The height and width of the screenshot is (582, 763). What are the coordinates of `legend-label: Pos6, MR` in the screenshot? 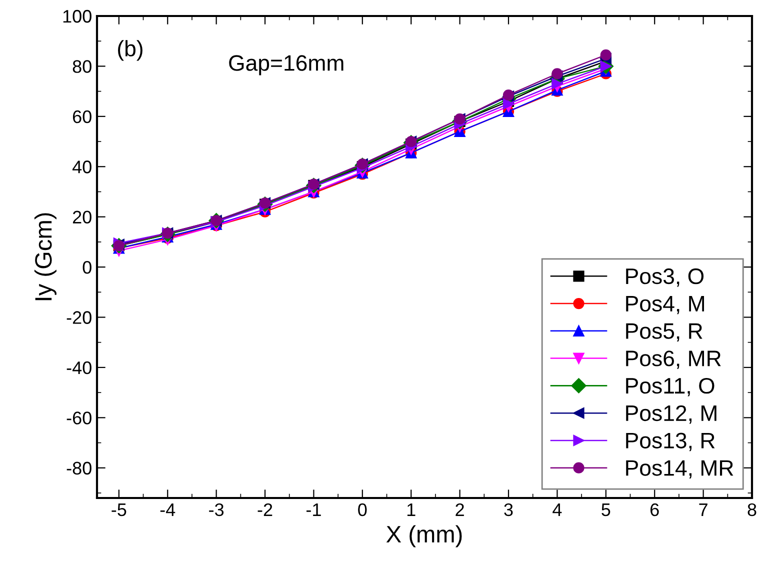 It's located at (673, 359).